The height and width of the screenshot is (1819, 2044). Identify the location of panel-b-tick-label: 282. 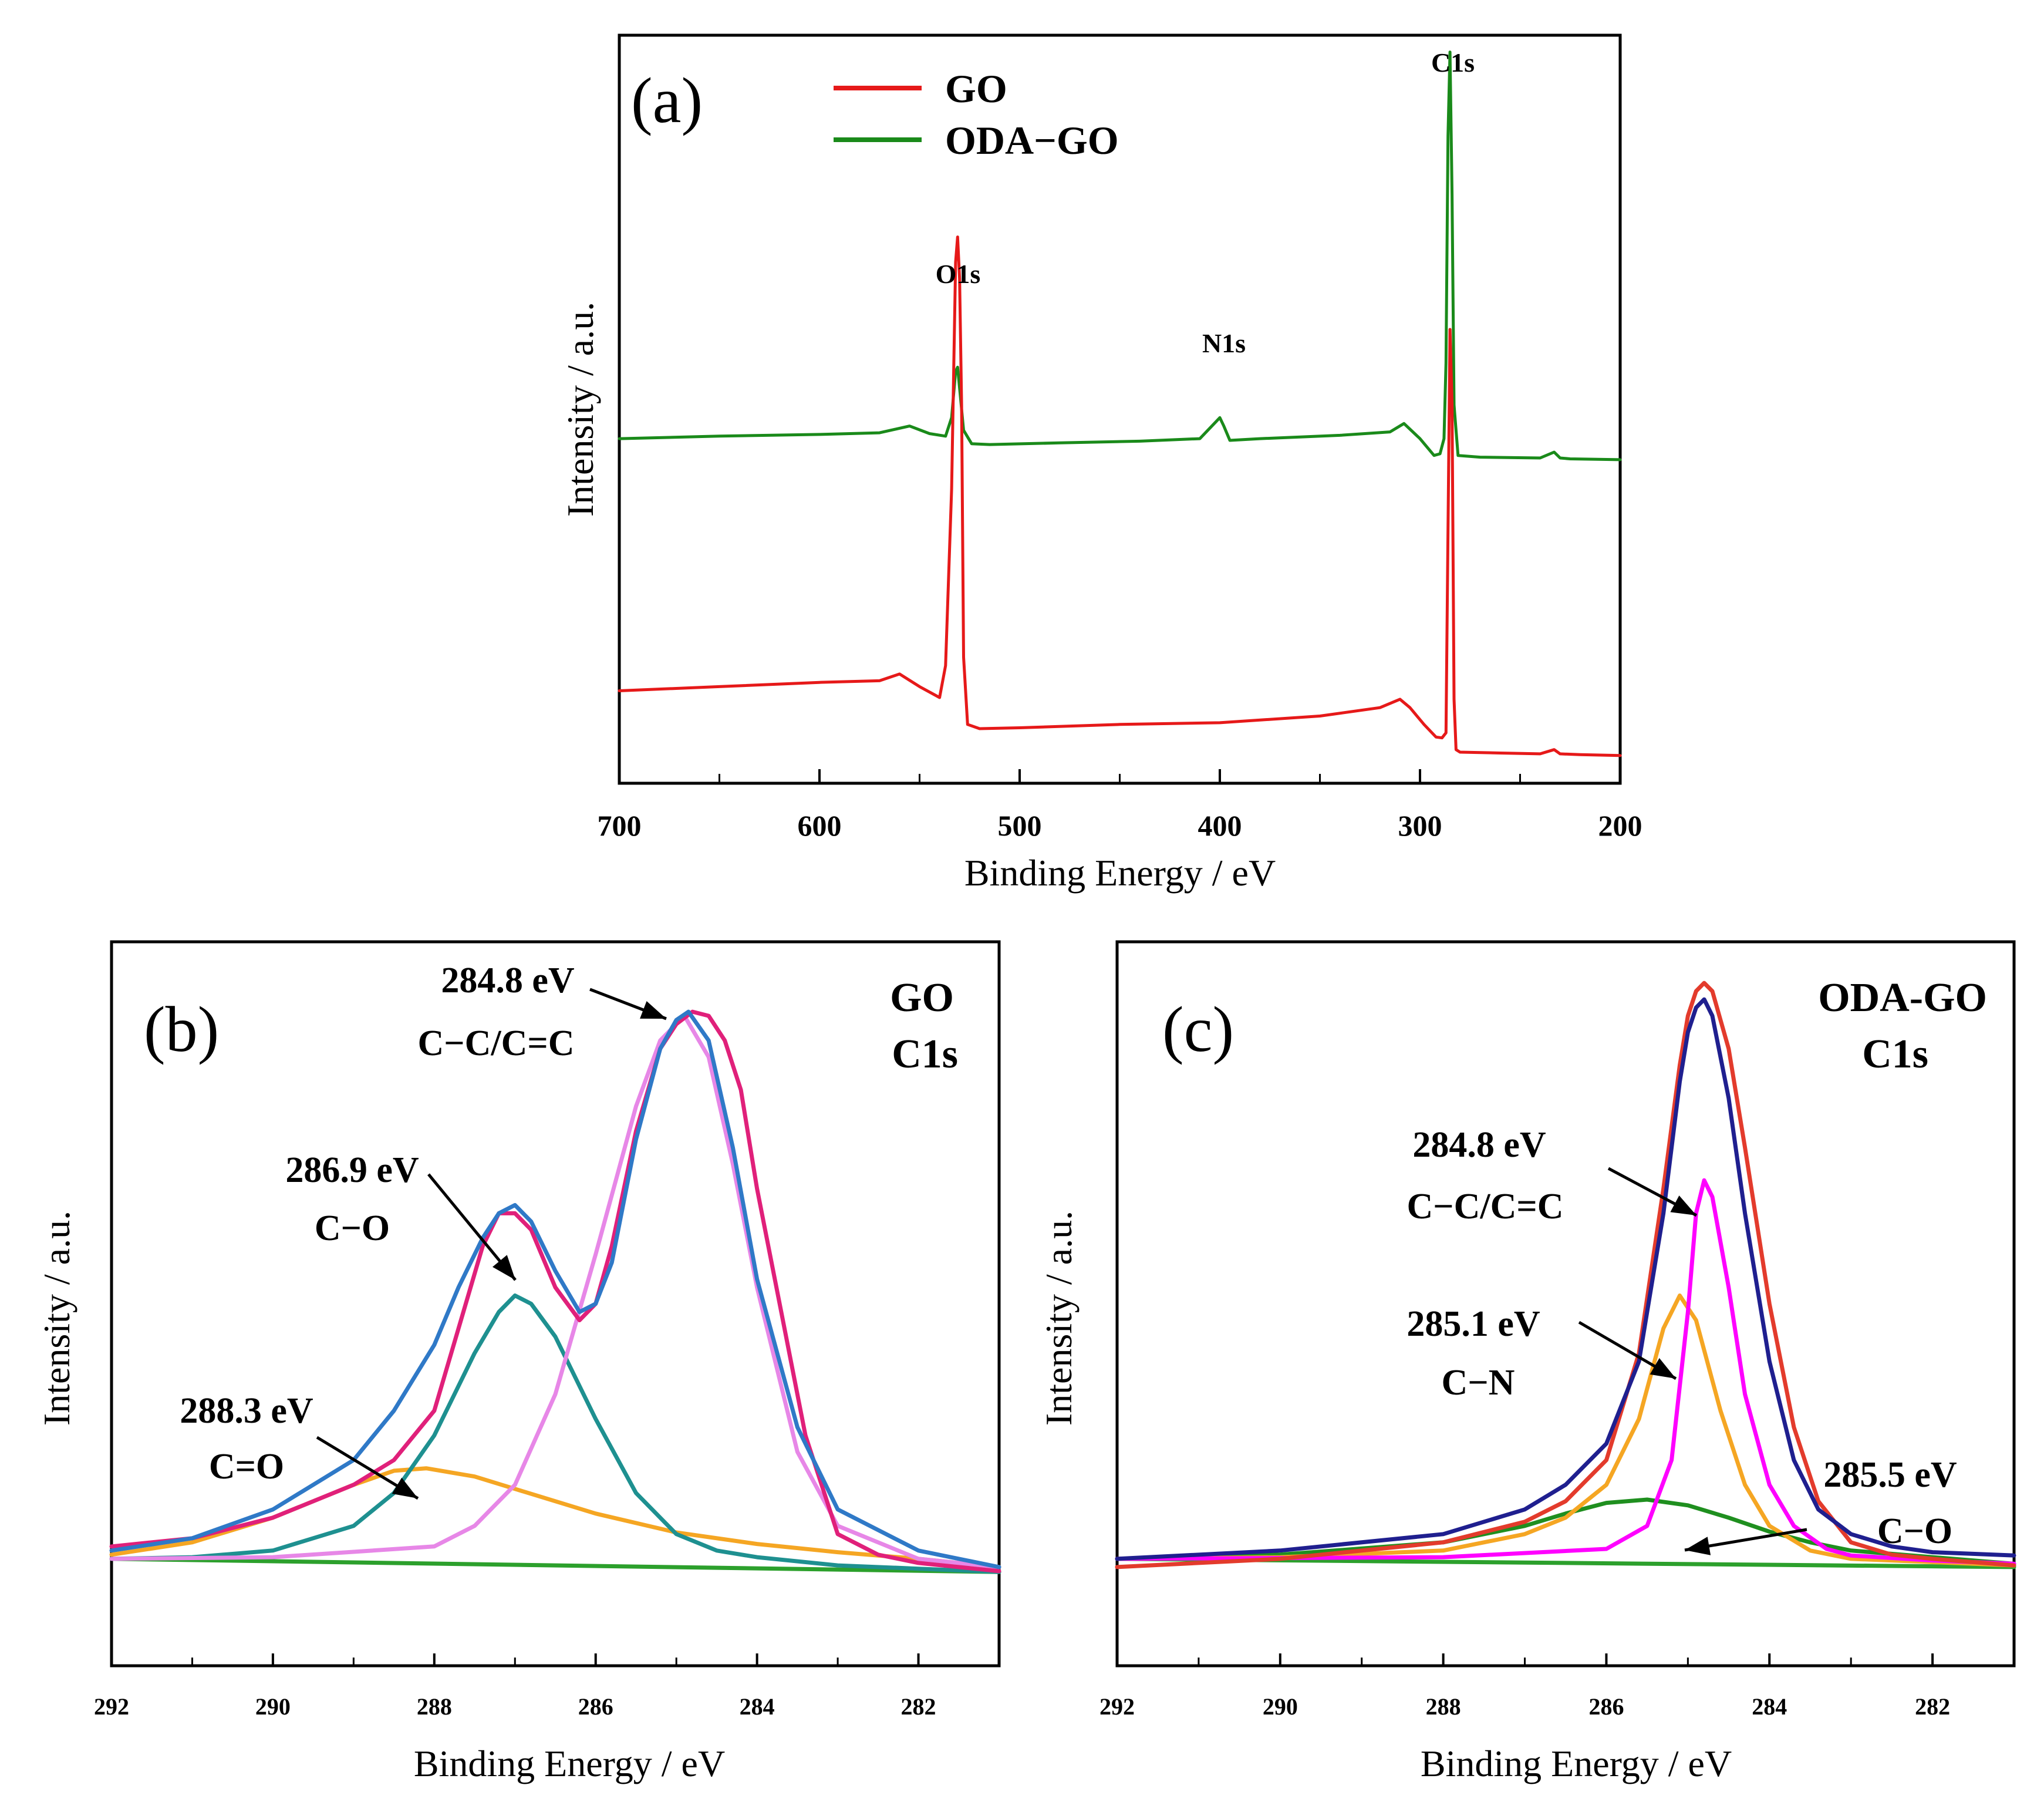
(918, 1706).